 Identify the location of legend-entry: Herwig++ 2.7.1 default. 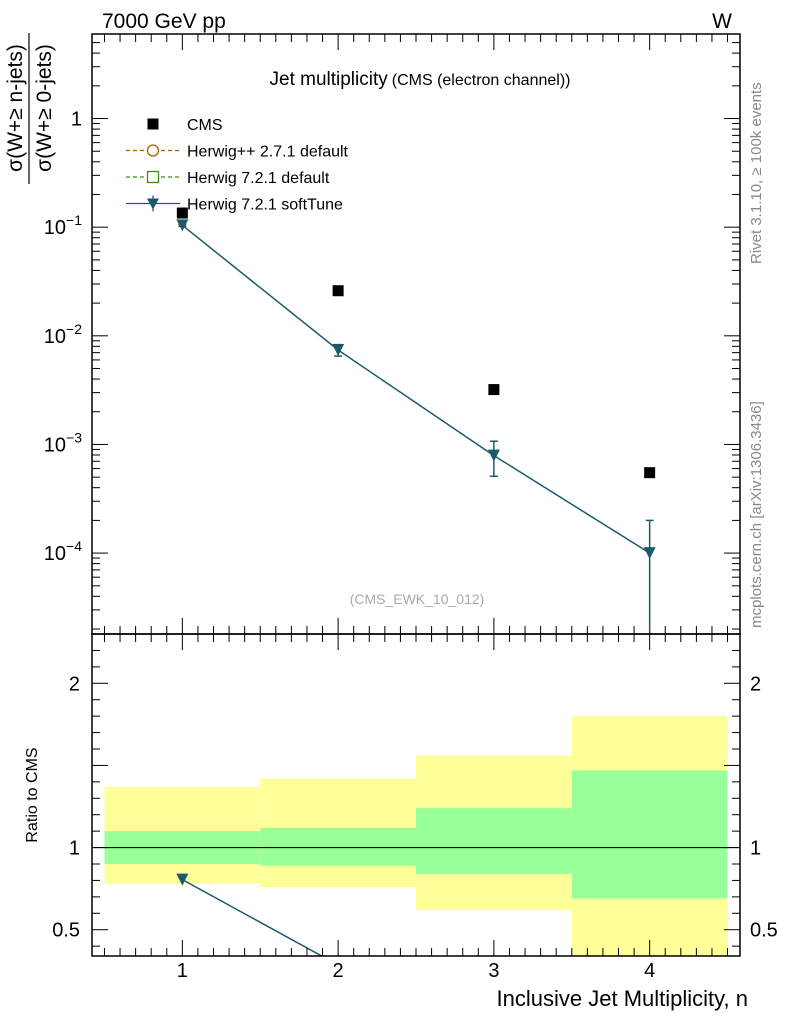
(237, 152).